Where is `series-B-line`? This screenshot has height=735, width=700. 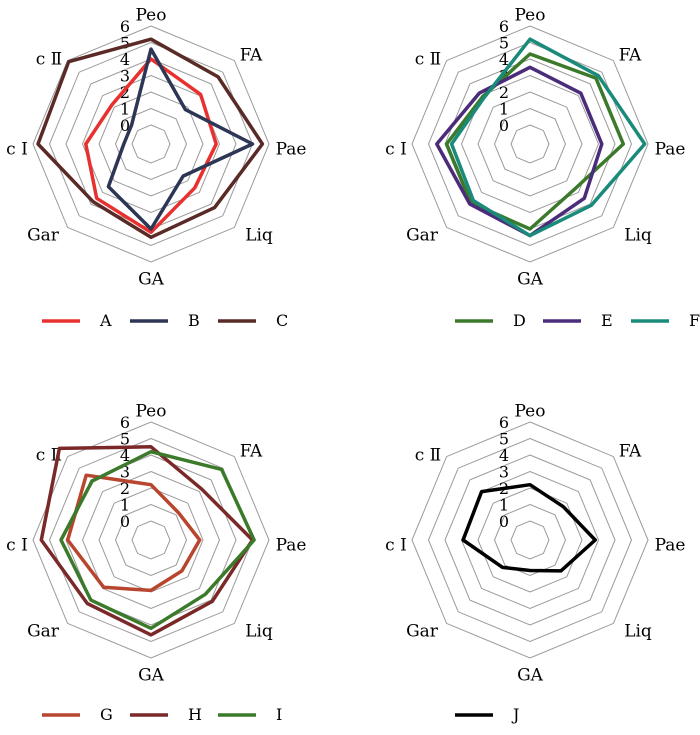
series-B-line is located at coordinates (180, 139).